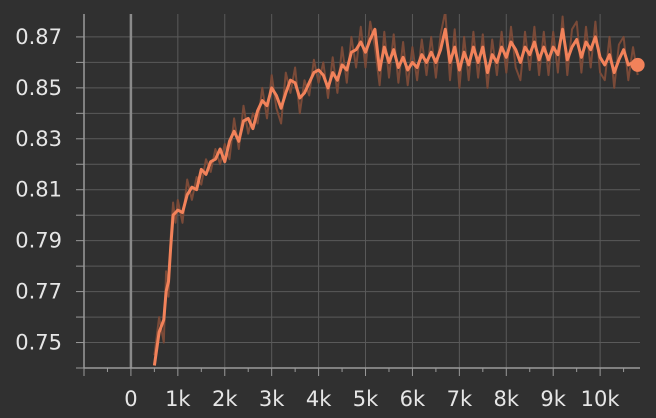  What do you see at coordinates (460, 399) in the screenshot?
I see `x-tick-label: 7k` at bounding box center [460, 399].